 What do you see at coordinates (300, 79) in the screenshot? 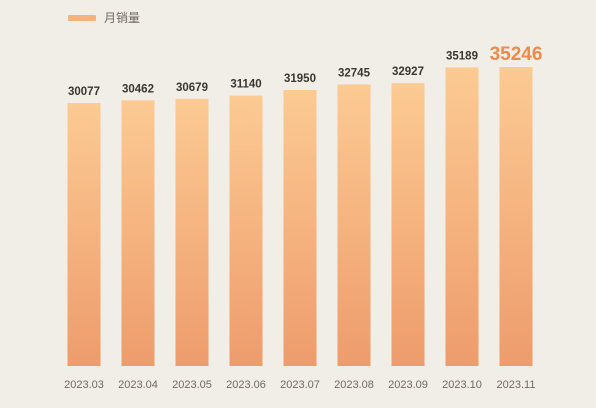
I see `value-label-2023.07: 31950` at bounding box center [300, 79].